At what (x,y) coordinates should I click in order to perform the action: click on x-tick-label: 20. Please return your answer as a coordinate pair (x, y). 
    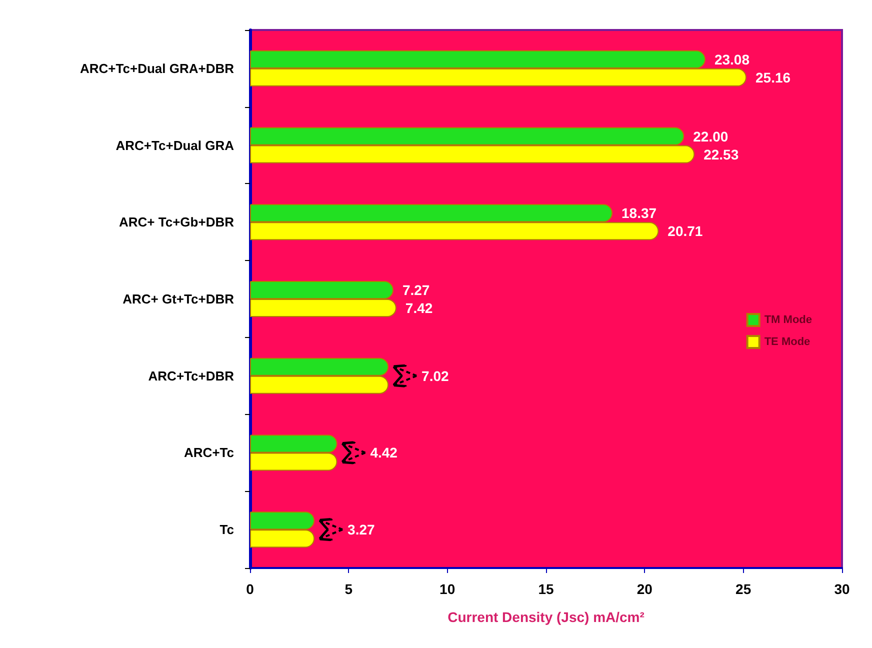
    Looking at the image, I should click on (644, 589).